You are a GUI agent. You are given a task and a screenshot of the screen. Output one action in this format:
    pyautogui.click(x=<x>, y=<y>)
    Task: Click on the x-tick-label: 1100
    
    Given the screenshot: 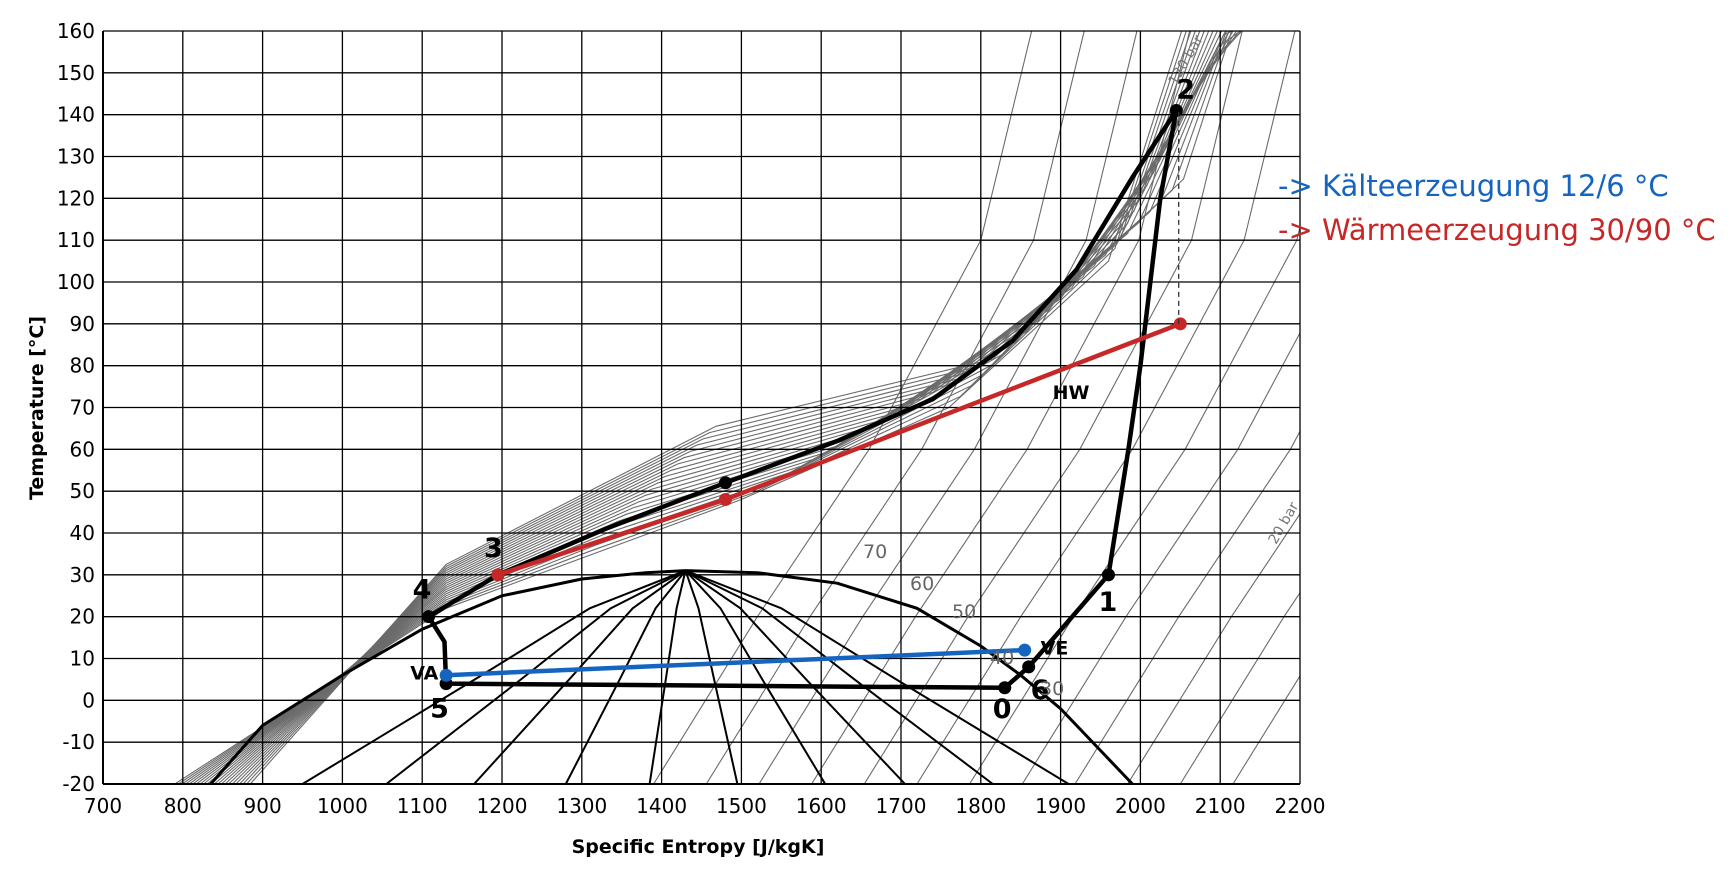 What is the action you would take?
    pyautogui.click(x=422, y=806)
    